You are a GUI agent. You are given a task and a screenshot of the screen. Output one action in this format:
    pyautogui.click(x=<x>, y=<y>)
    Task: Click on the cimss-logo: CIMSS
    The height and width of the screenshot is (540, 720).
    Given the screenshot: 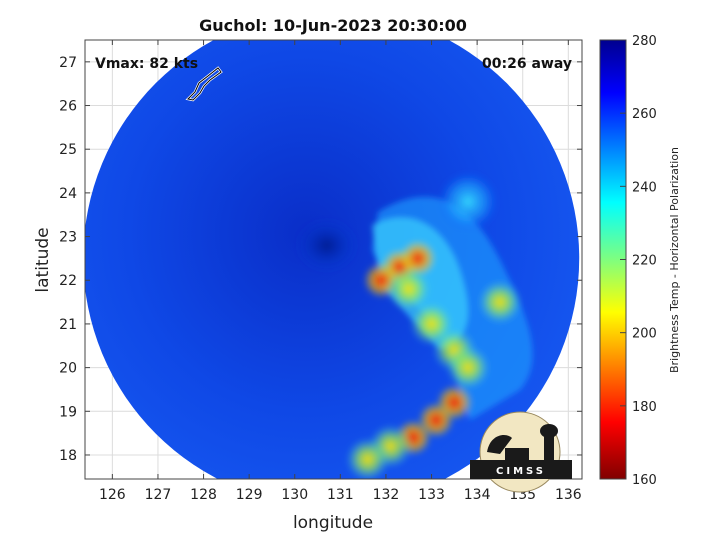 What is the action you would take?
    pyautogui.click(x=521, y=452)
    